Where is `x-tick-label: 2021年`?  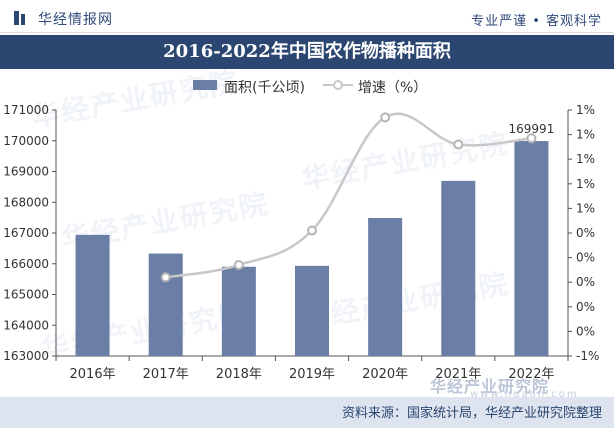 x-tick-label: 2021年 is located at coordinates (458, 374).